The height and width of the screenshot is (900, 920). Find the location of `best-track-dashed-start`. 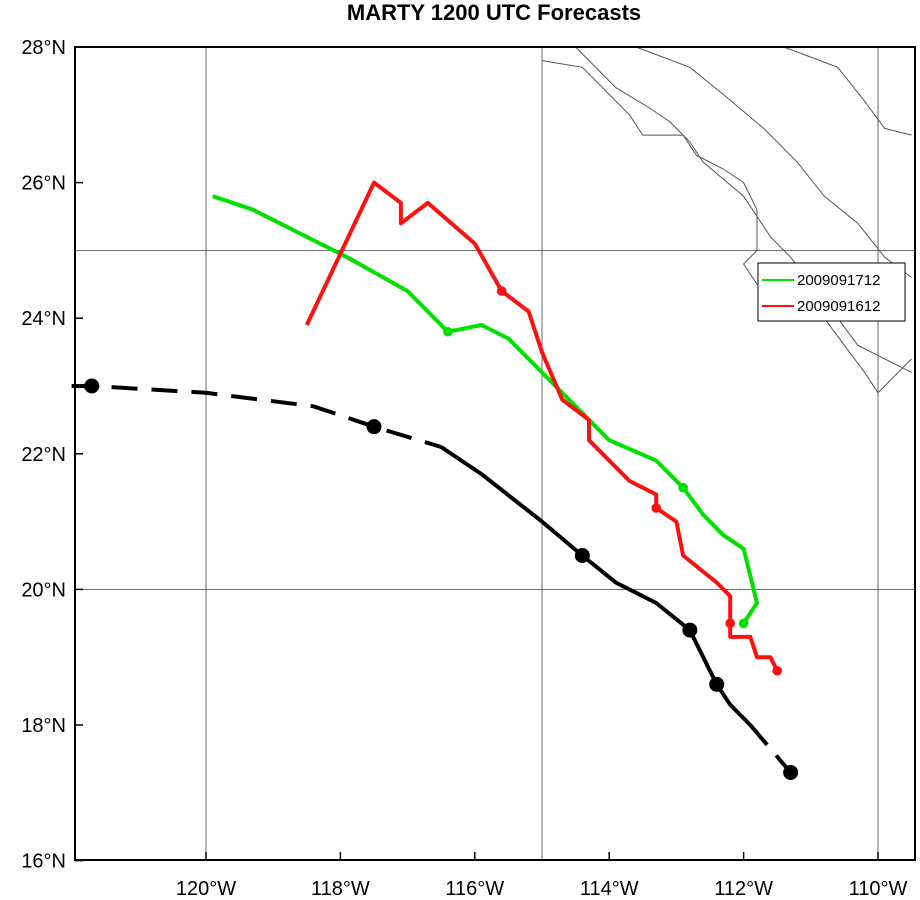

best-track-dashed-start is located at coordinates (256, 416).